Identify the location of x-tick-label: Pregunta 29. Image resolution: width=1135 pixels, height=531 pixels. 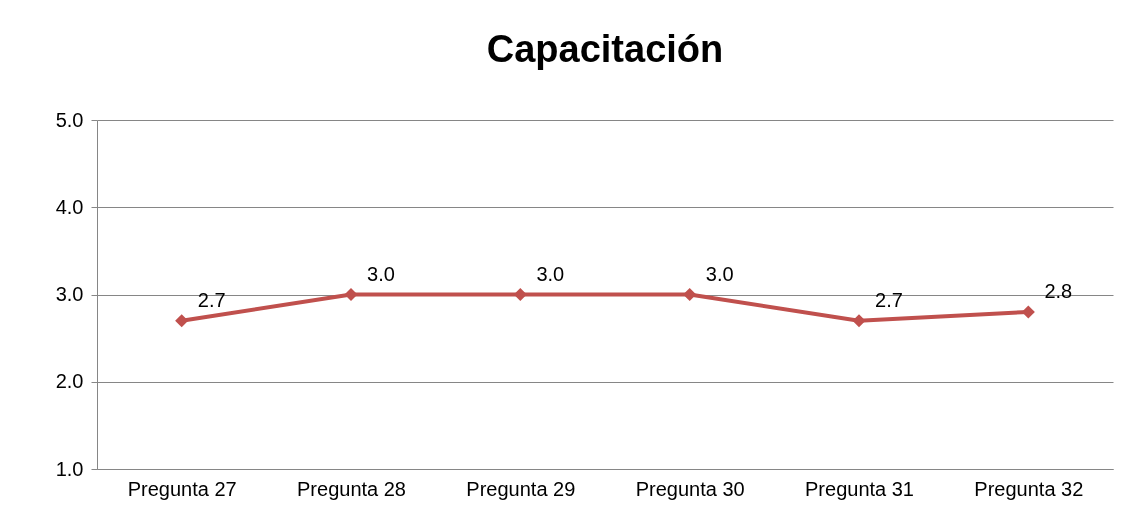
(521, 488).